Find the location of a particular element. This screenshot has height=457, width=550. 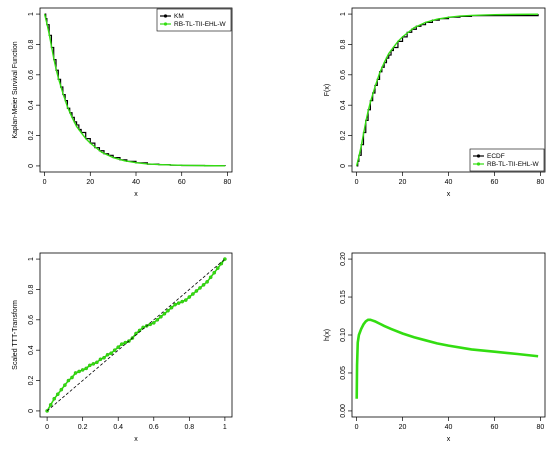

legend-label: ECDF is located at coordinates (496, 156).